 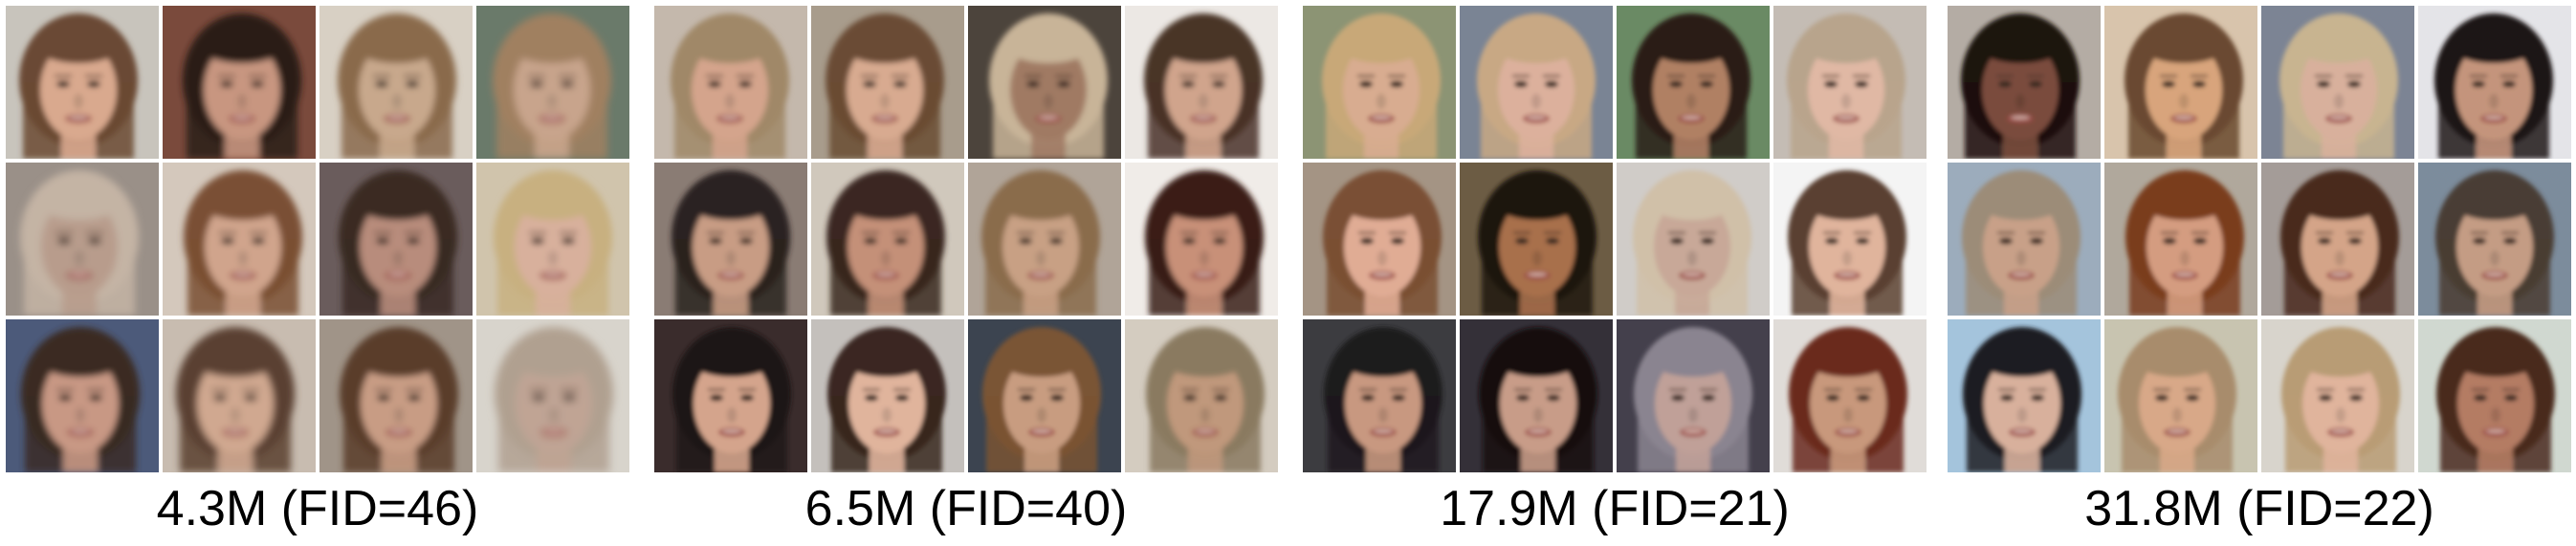 What do you see at coordinates (1615, 508) in the screenshot?
I see `panel-caption: 17.9M (FID=21)` at bounding box center [1615, 508].